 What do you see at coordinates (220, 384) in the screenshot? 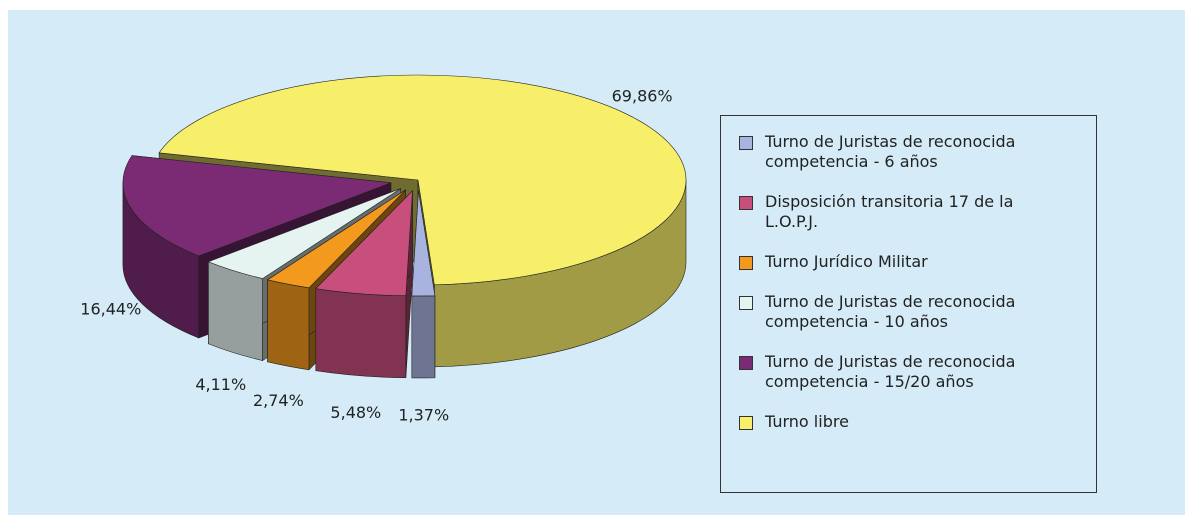
I see `data-label: 4,11%` at bounding box center [220, 384].